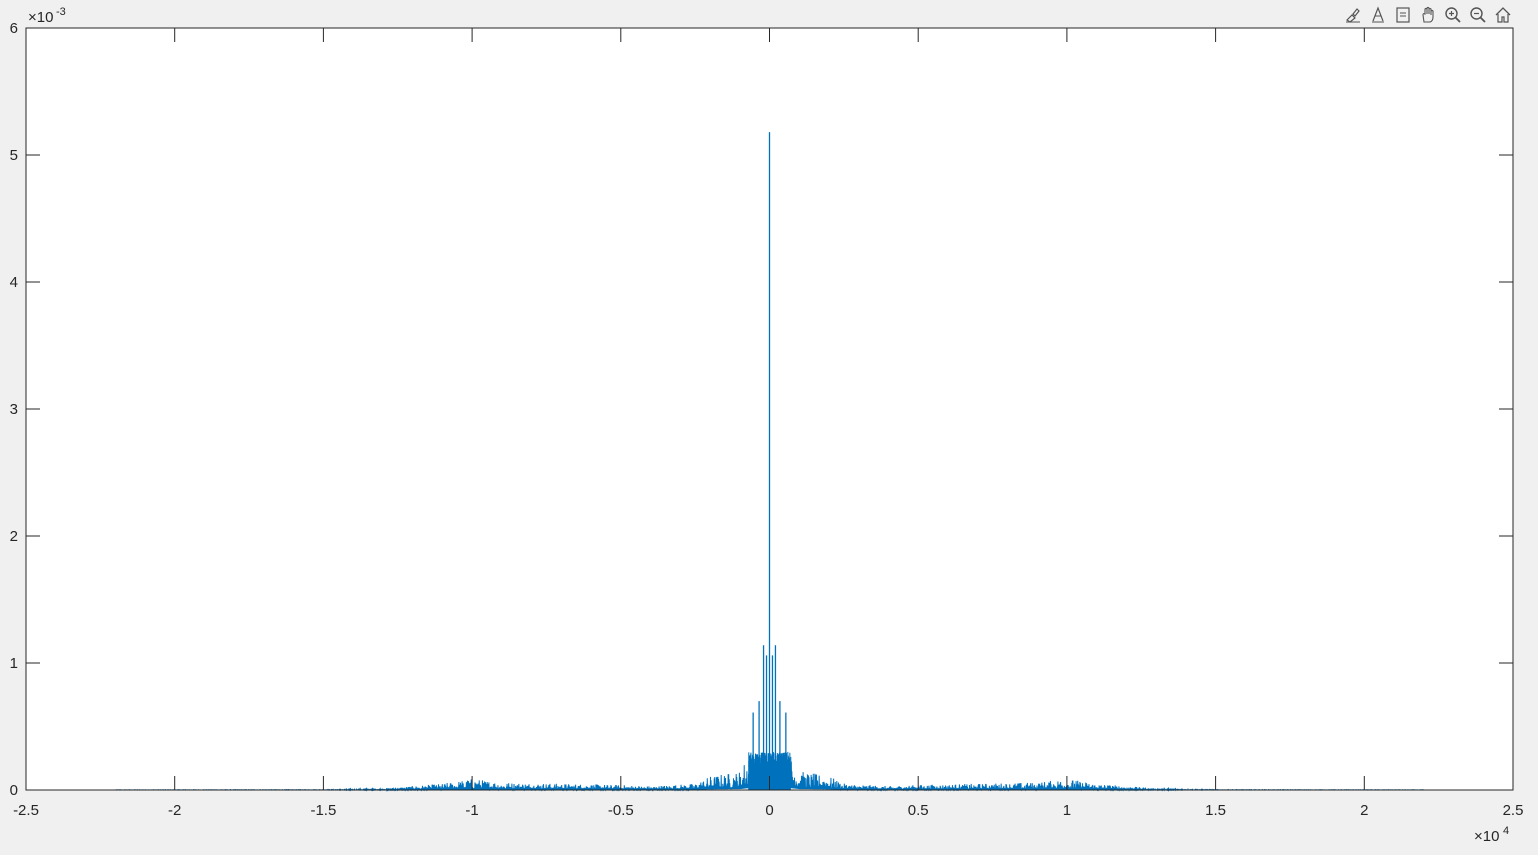 This screenshot has width=1538, height=855. Describe the element at coordinates (769, 810) in the screenshot. I see `x-tick-label: 0` at that location.